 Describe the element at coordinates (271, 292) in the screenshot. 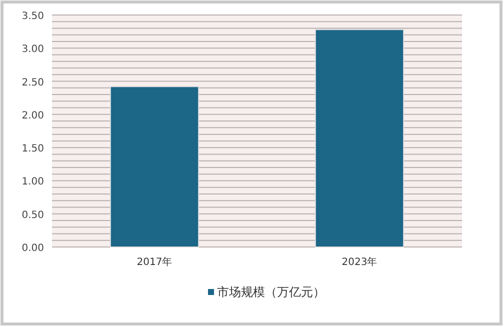

I see `legend-label: 市场规模（万亿元）` at that location.